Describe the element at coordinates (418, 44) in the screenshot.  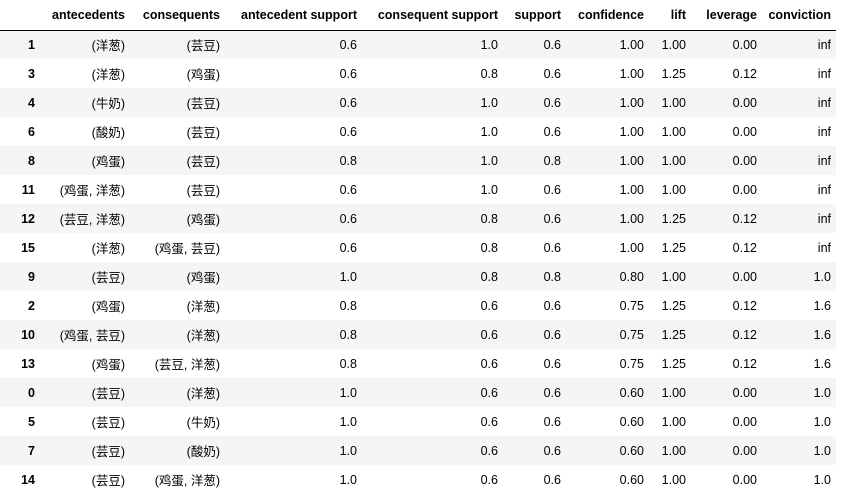
I see `table-row: 1 (洋葱) (芸豆) 0.6 1.0 0.6 1.00 1.00 0.00 inf` at that location.